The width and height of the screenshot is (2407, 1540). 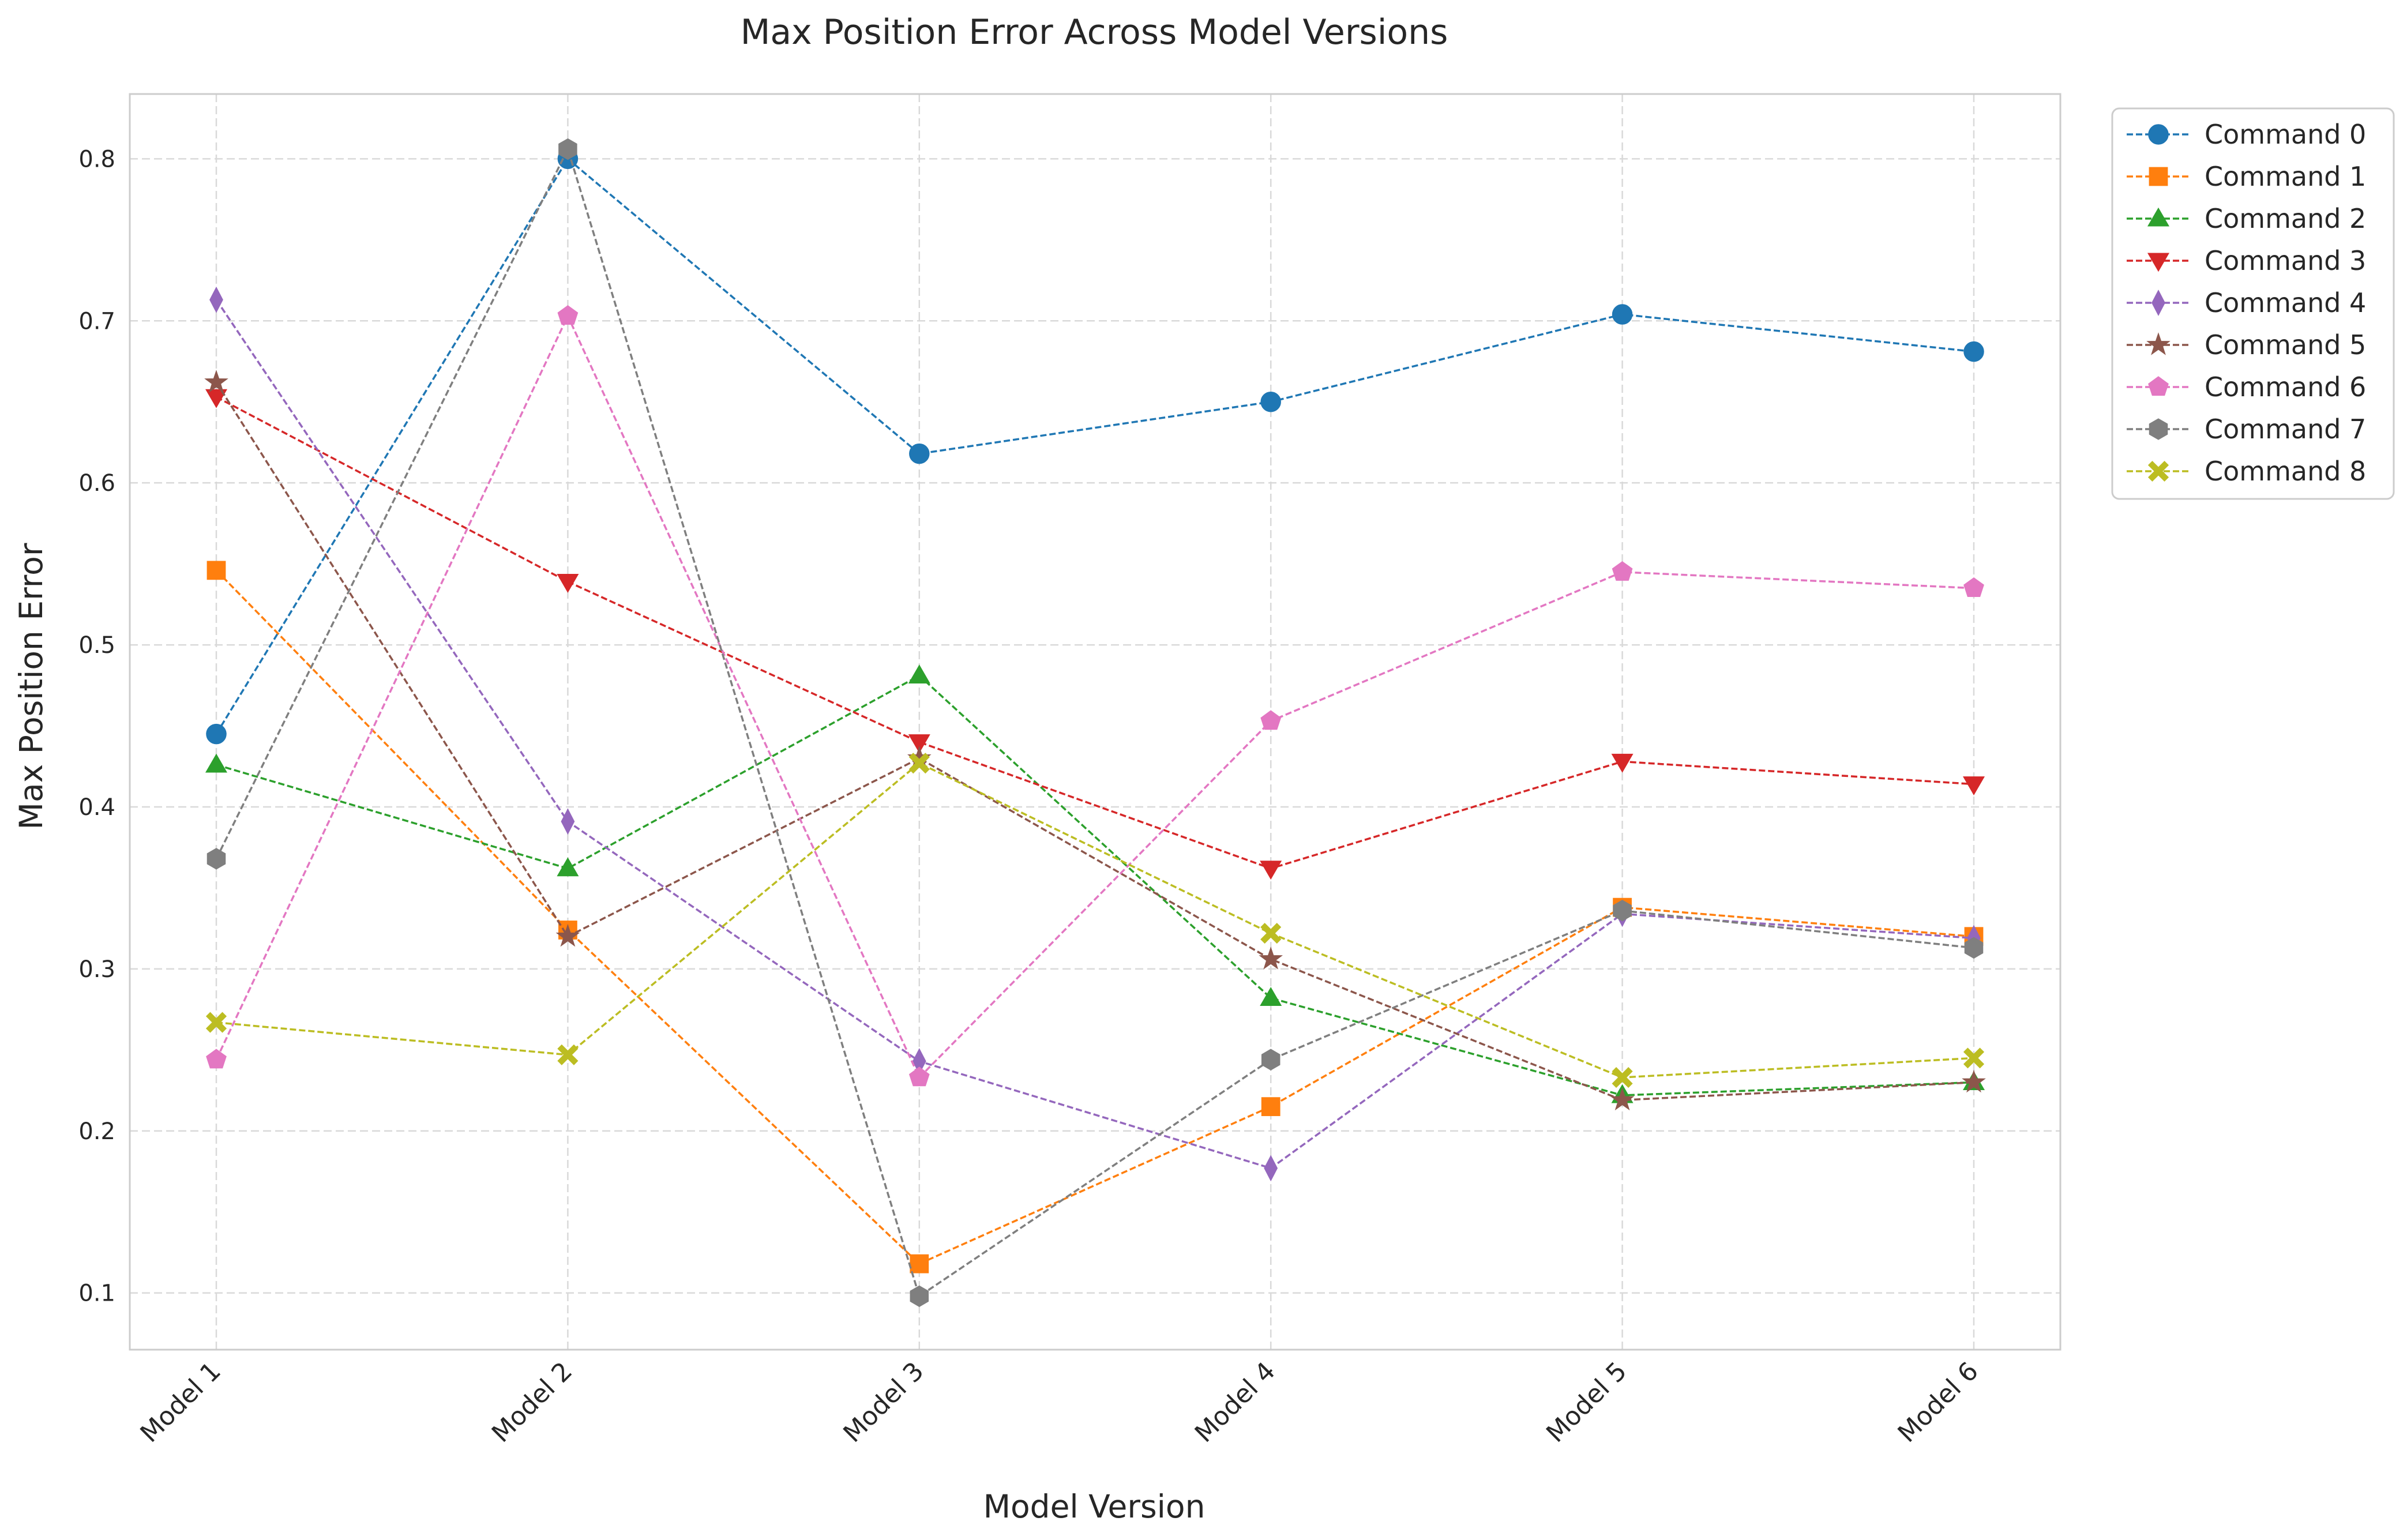 I want to click on legend-item: Command 1, so click(x=2247, y=176).